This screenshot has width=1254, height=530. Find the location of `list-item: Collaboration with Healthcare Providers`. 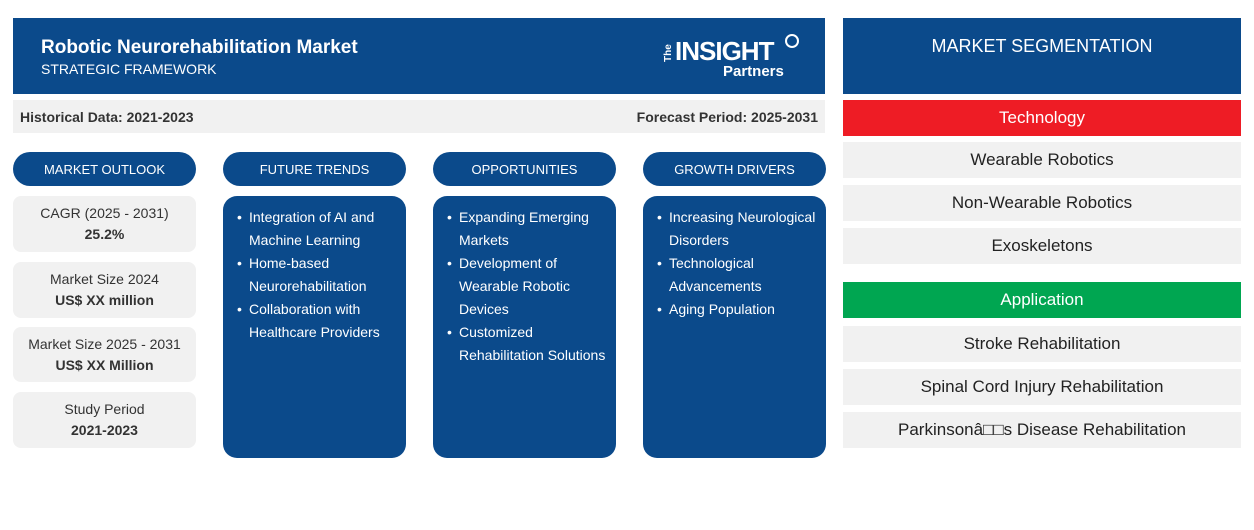

list-item: Collaboration with Healthcare Providers is located at coordinates (316, 321).